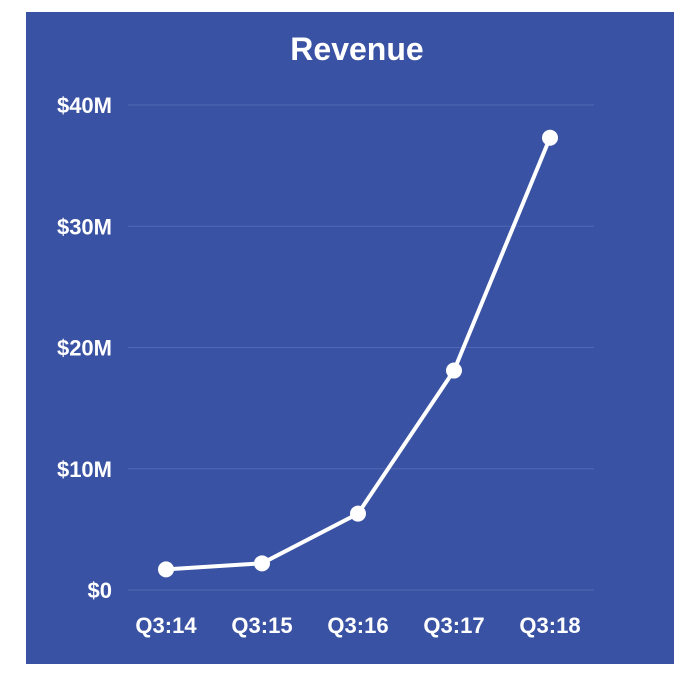 The width and height of the screenshot is (700, 682). I want to click on x-tick-label: Q3:17, so click(453, 625).